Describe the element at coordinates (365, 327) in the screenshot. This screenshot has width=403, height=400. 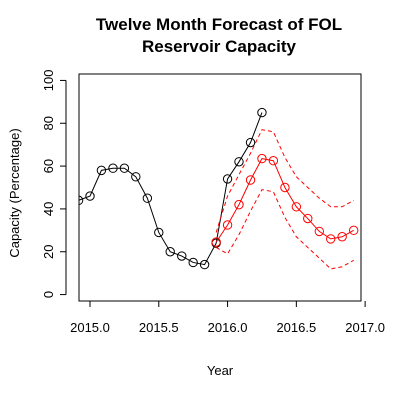
I see `x-tick-label: 2017.0` at that location.